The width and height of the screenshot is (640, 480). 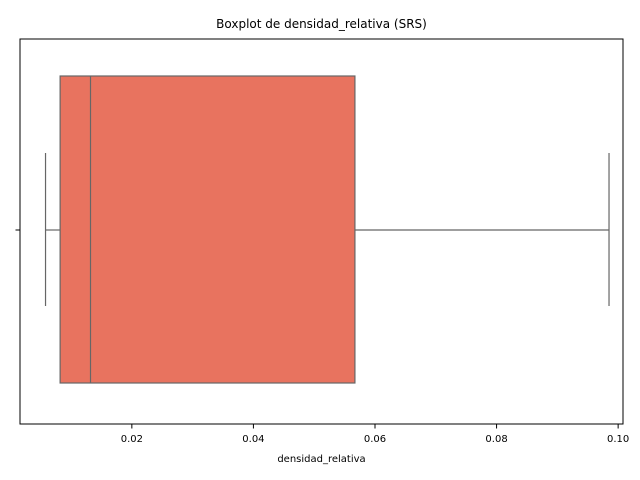 What do you see at coordinates (375, 439) in the screenshot?
I see `x-tick-label: 0.06` at bounding box center [375, 439].